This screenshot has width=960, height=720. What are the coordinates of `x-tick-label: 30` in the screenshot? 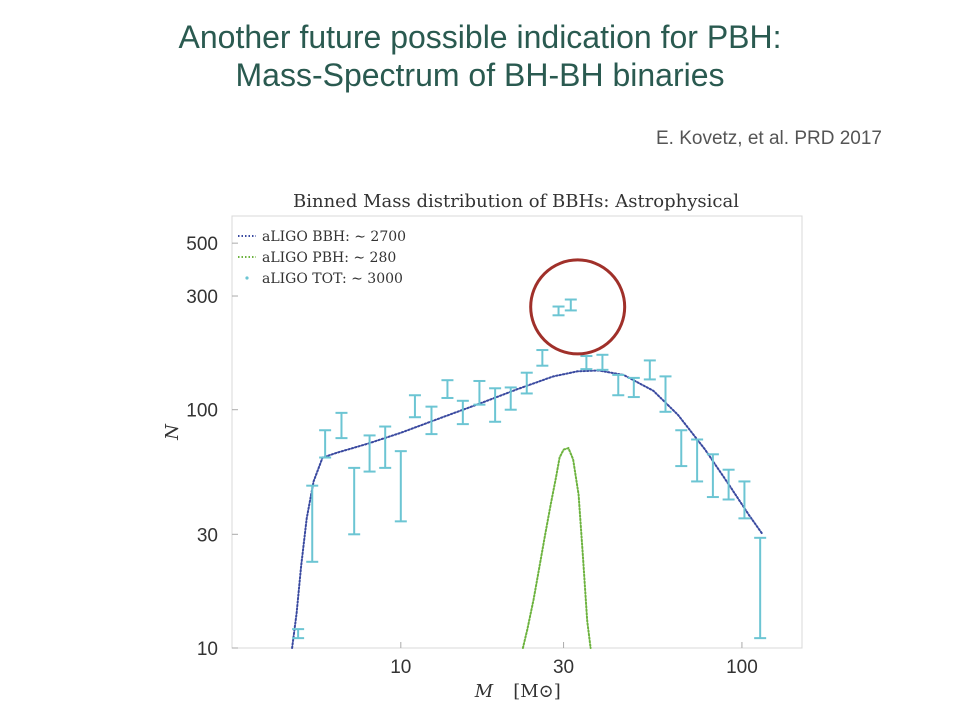 It's located at (563, 667).